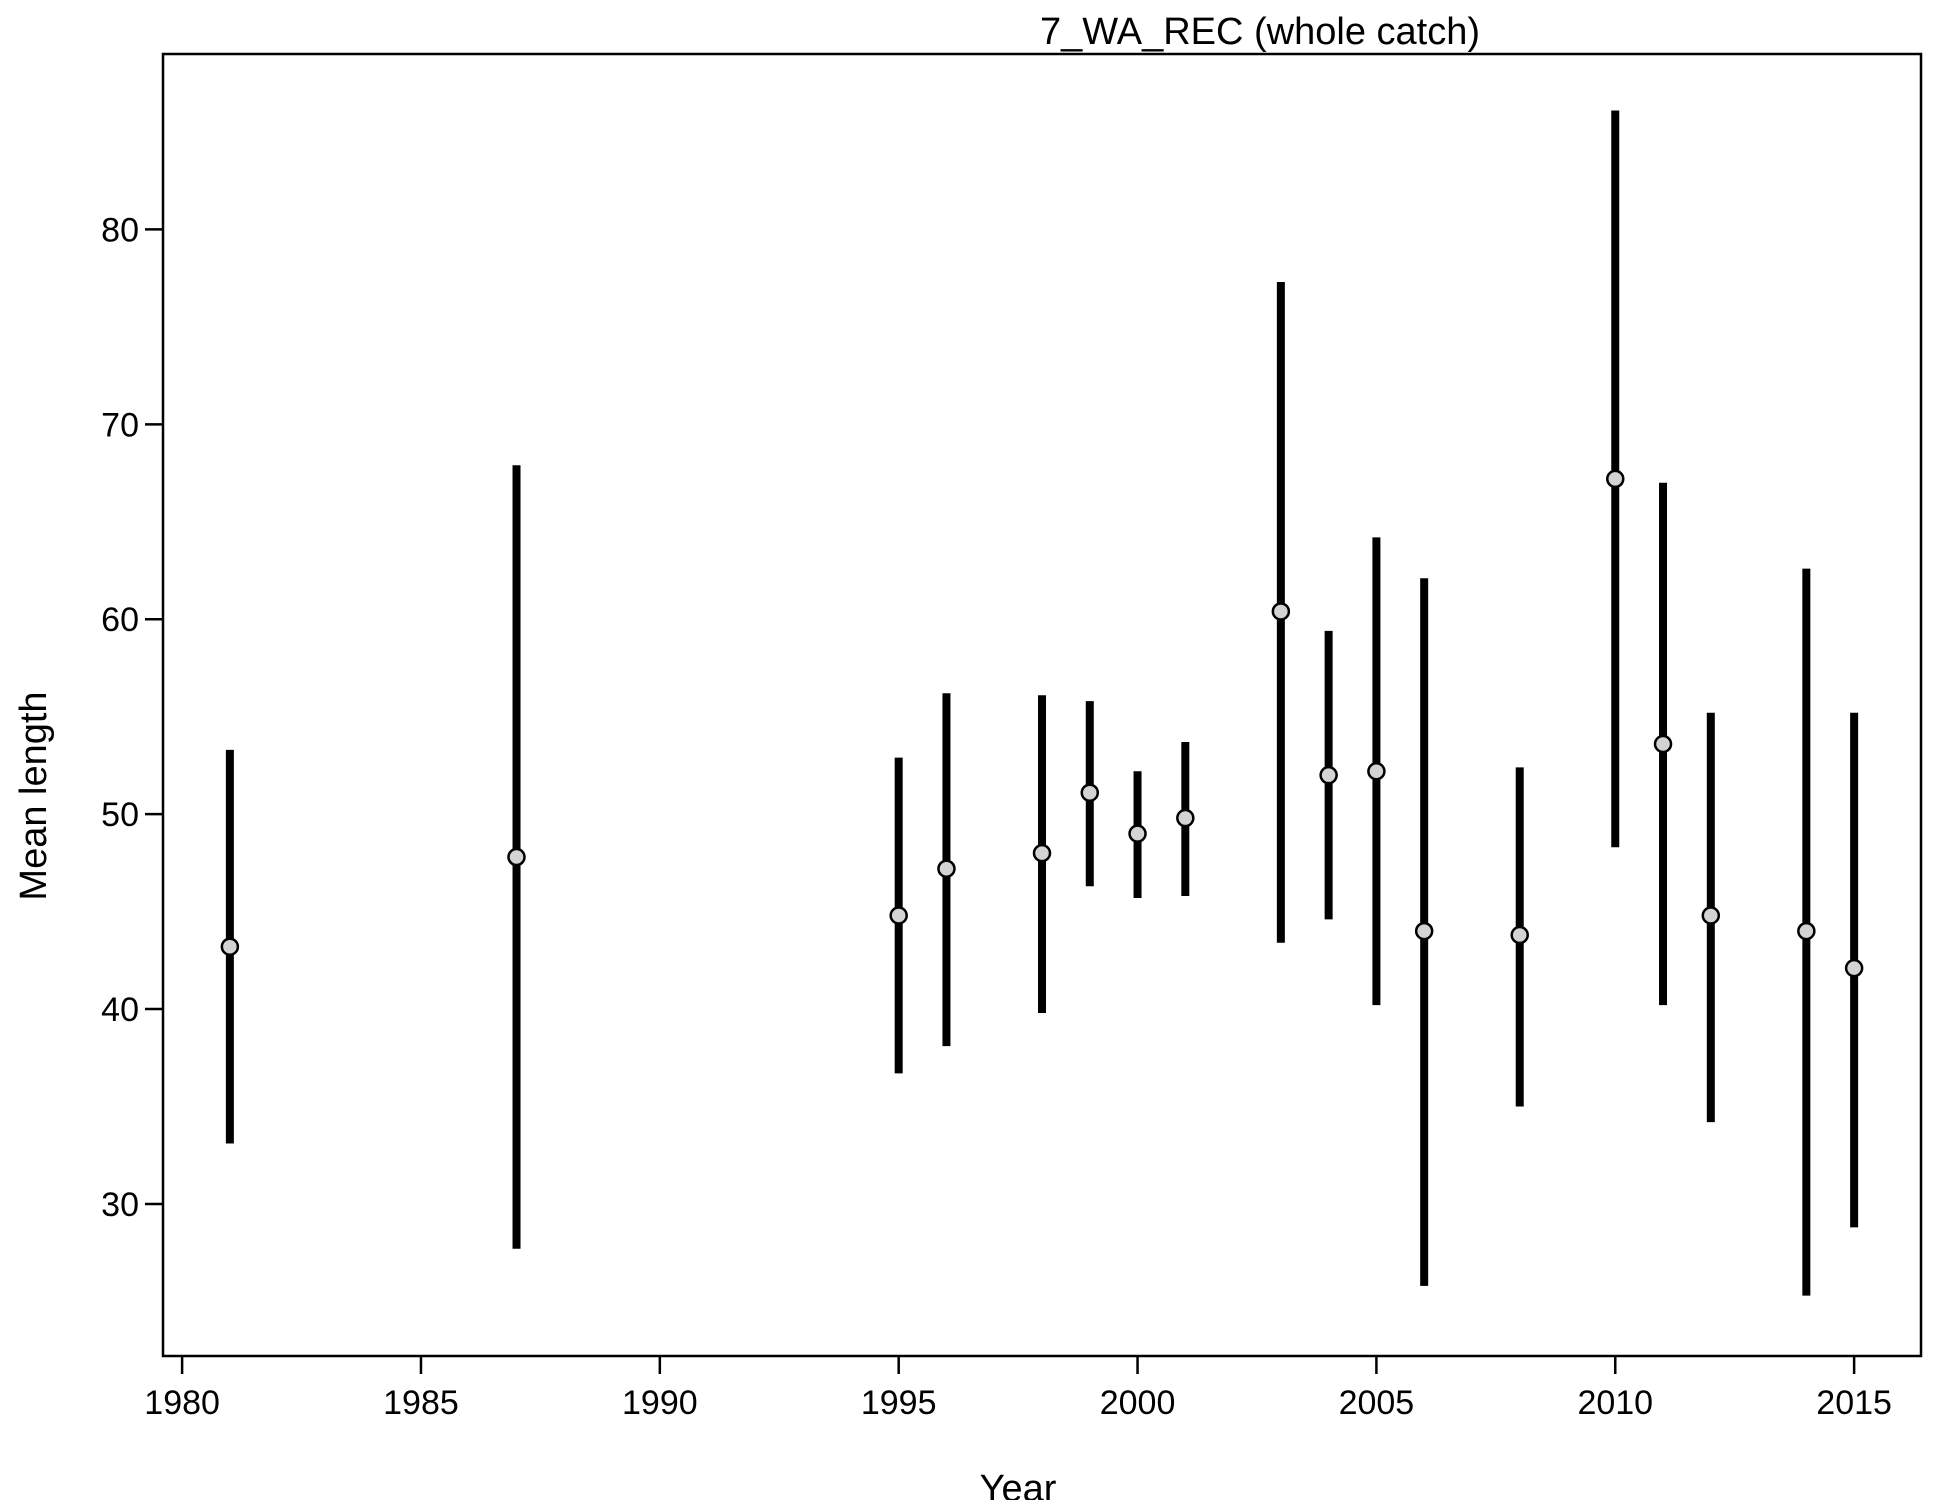 This screenshot has height=1500, width=1950. What do you see at coordinates (1424, 931) in the screenshot?
I see `mean-point-2006` at bounding box center [1424, 931].